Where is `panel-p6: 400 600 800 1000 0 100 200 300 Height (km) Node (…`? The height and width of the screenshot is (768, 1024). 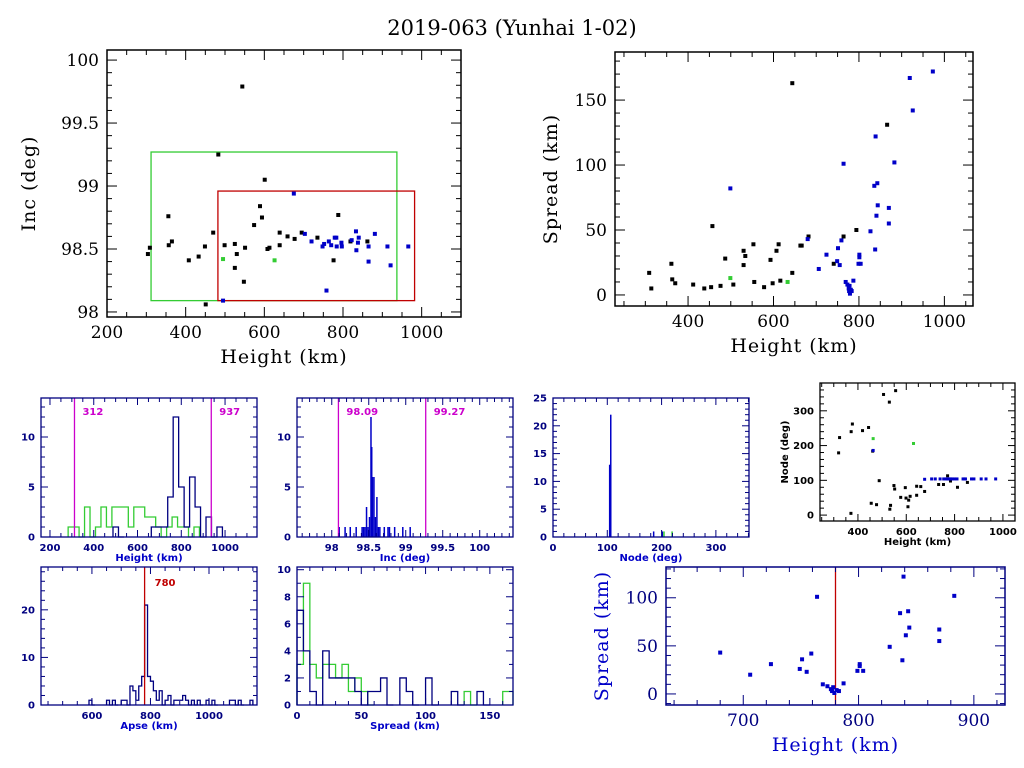
panel-p6: 400 600 800 1000 0 100 200 300 Height (km) Node (… is located at coordinates (898, 465).